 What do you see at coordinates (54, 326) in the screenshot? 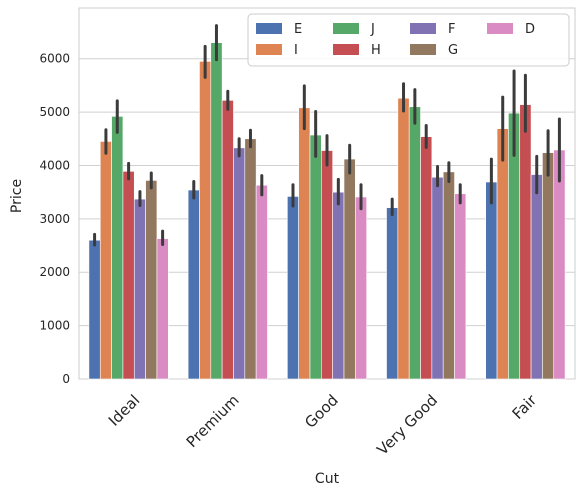
I see `y-tick-label: 1000` at bounding box center [54, 326].